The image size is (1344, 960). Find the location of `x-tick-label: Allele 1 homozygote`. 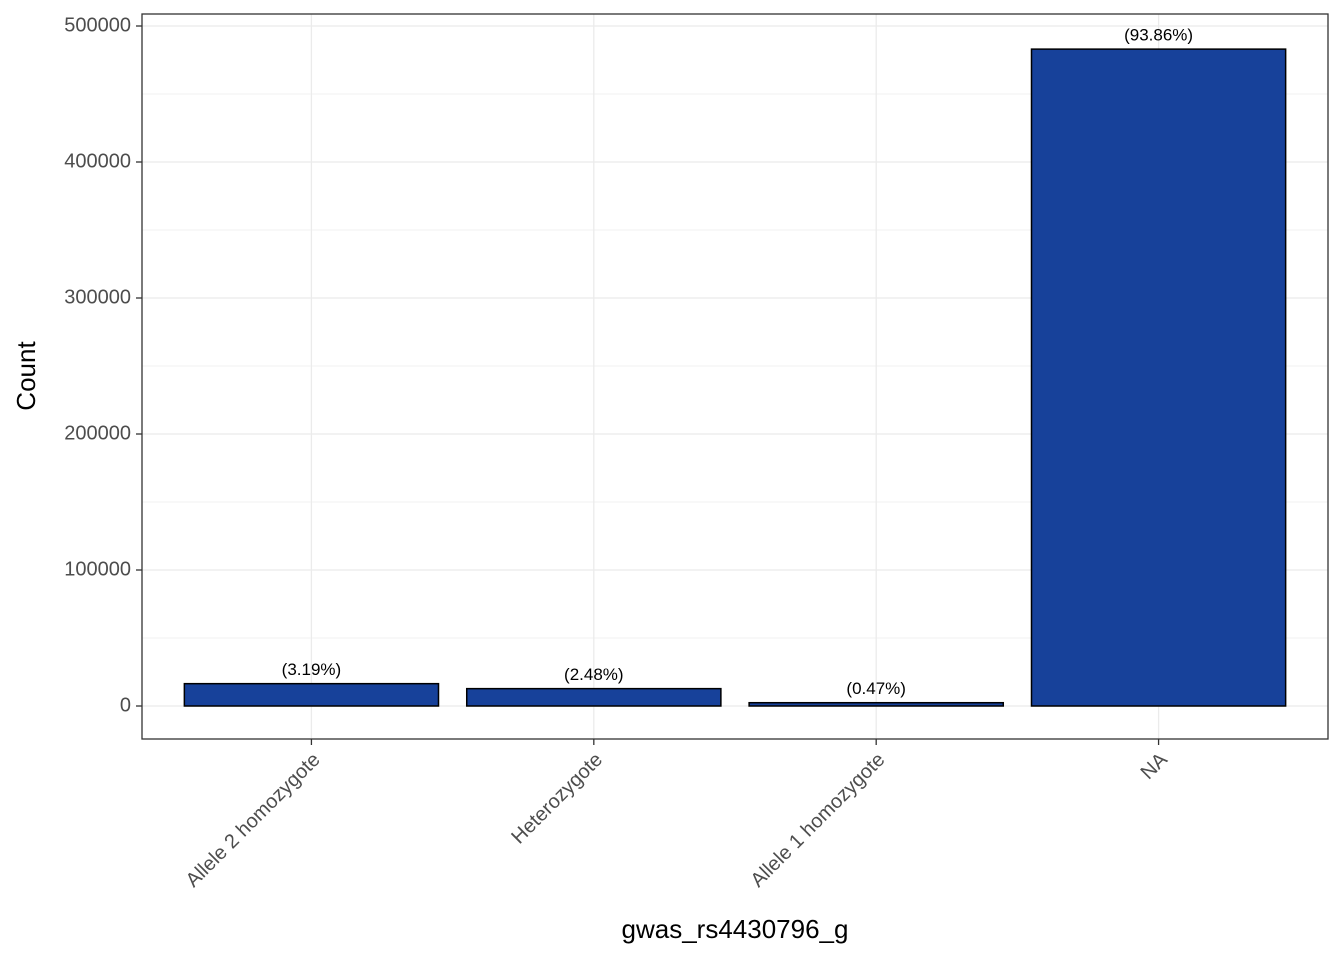

x-tick-label: Allele 1 homozygote is located at coordinates (818, 820).